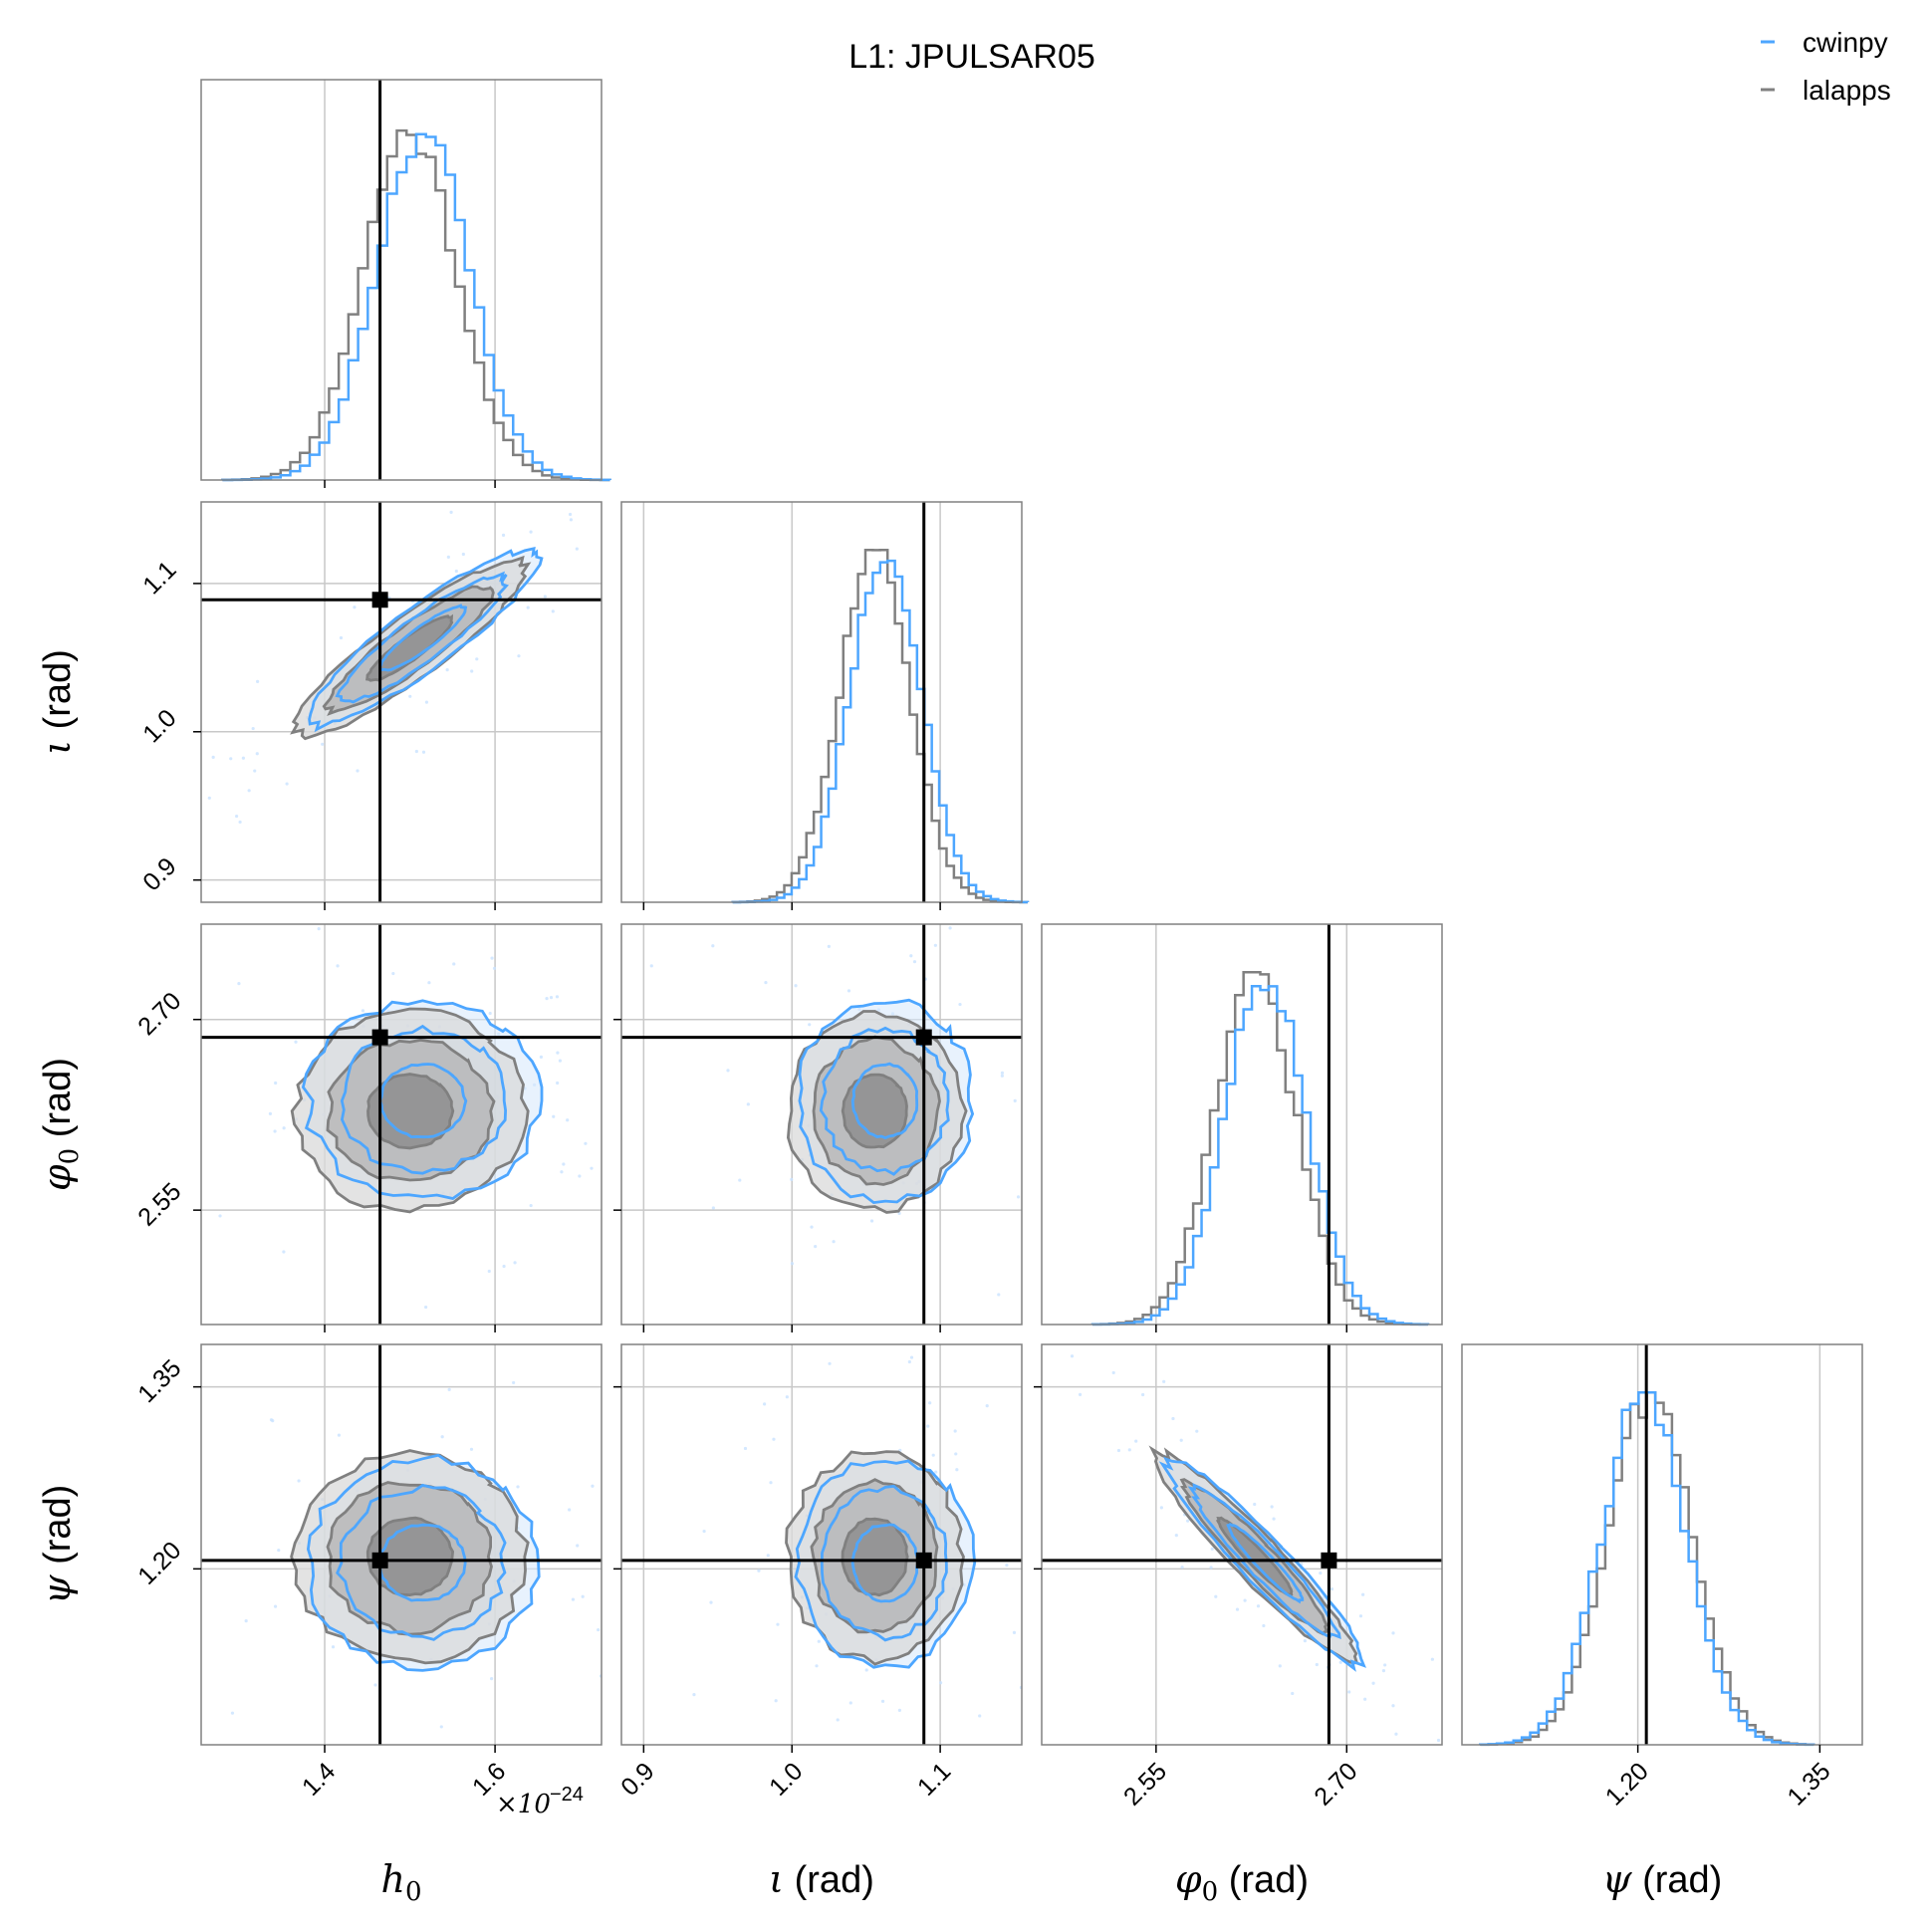 This screenshot has height=1932, width=1932. Describe the element at coordinates (971, 57) in the screenshot. I see `figure-title: L1: JPULSAR05` at that location.